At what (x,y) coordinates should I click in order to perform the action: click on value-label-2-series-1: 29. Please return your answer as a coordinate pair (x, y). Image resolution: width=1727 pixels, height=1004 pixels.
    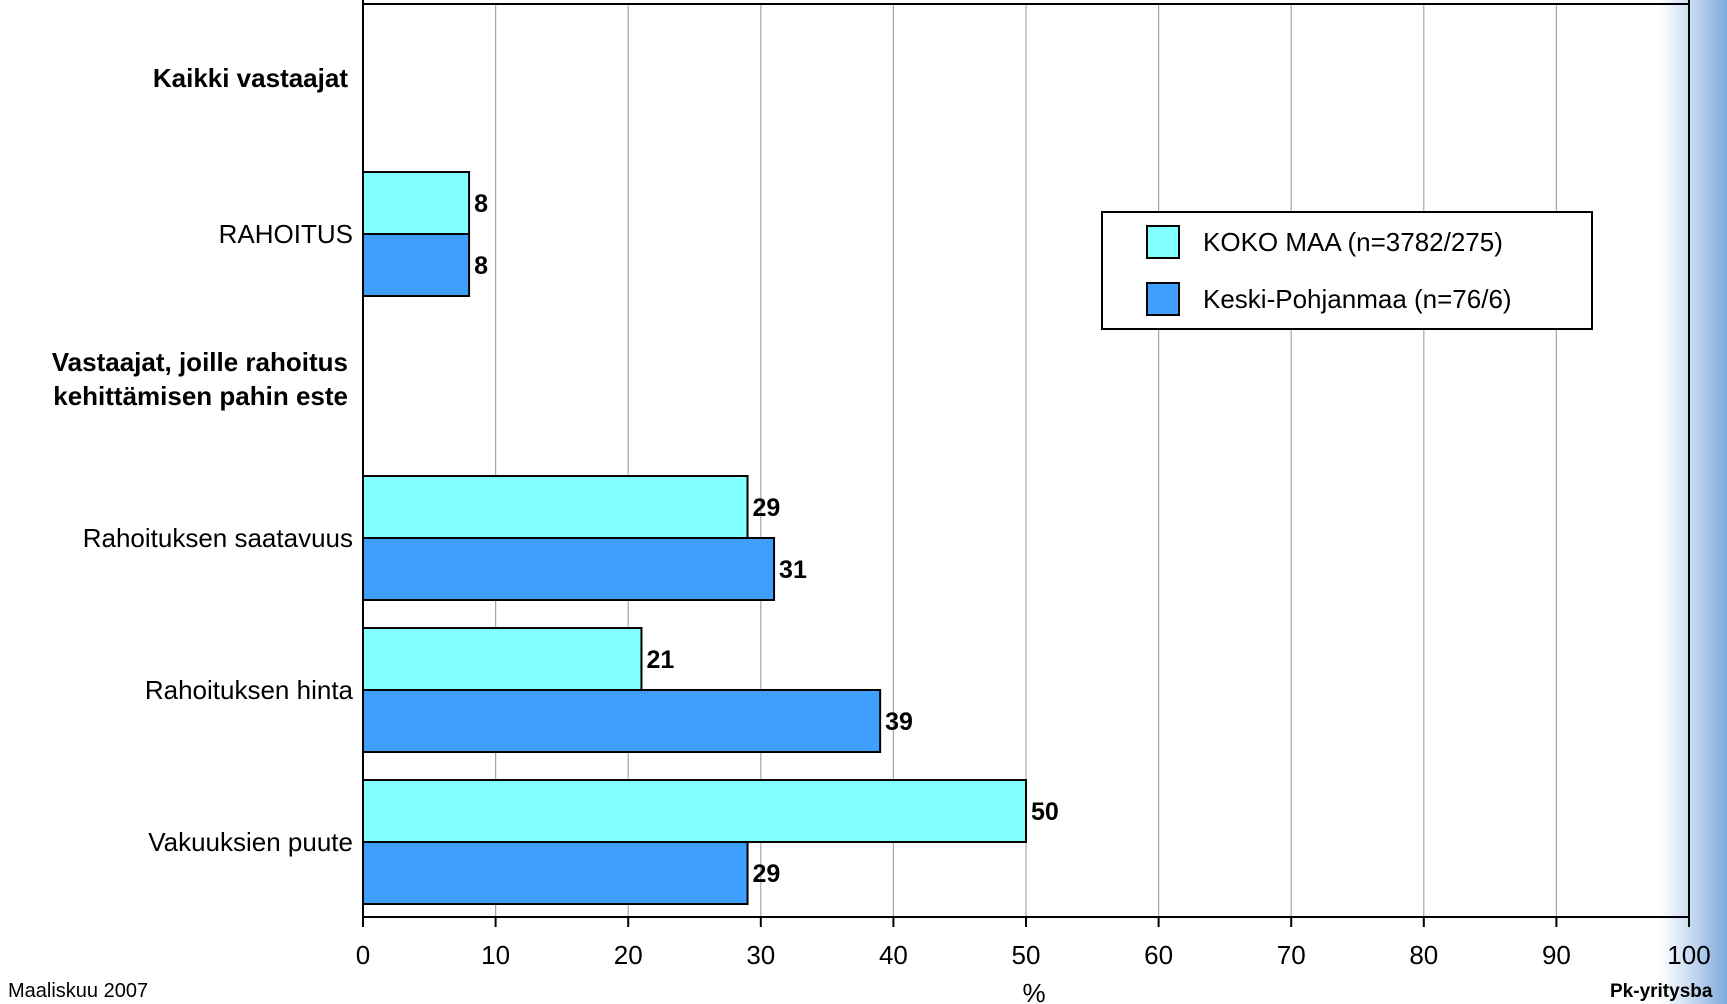
    Looking at the image, I should click on (767, 508).